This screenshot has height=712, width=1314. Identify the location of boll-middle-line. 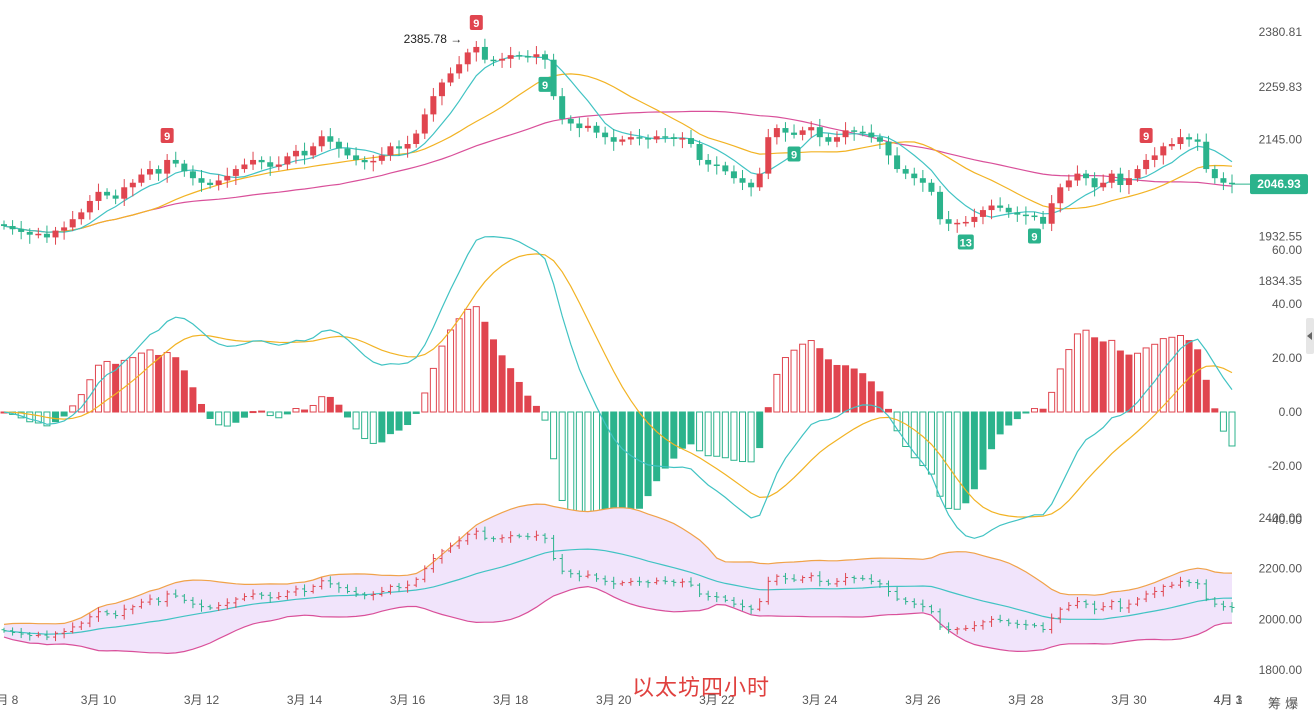
(618, 591).